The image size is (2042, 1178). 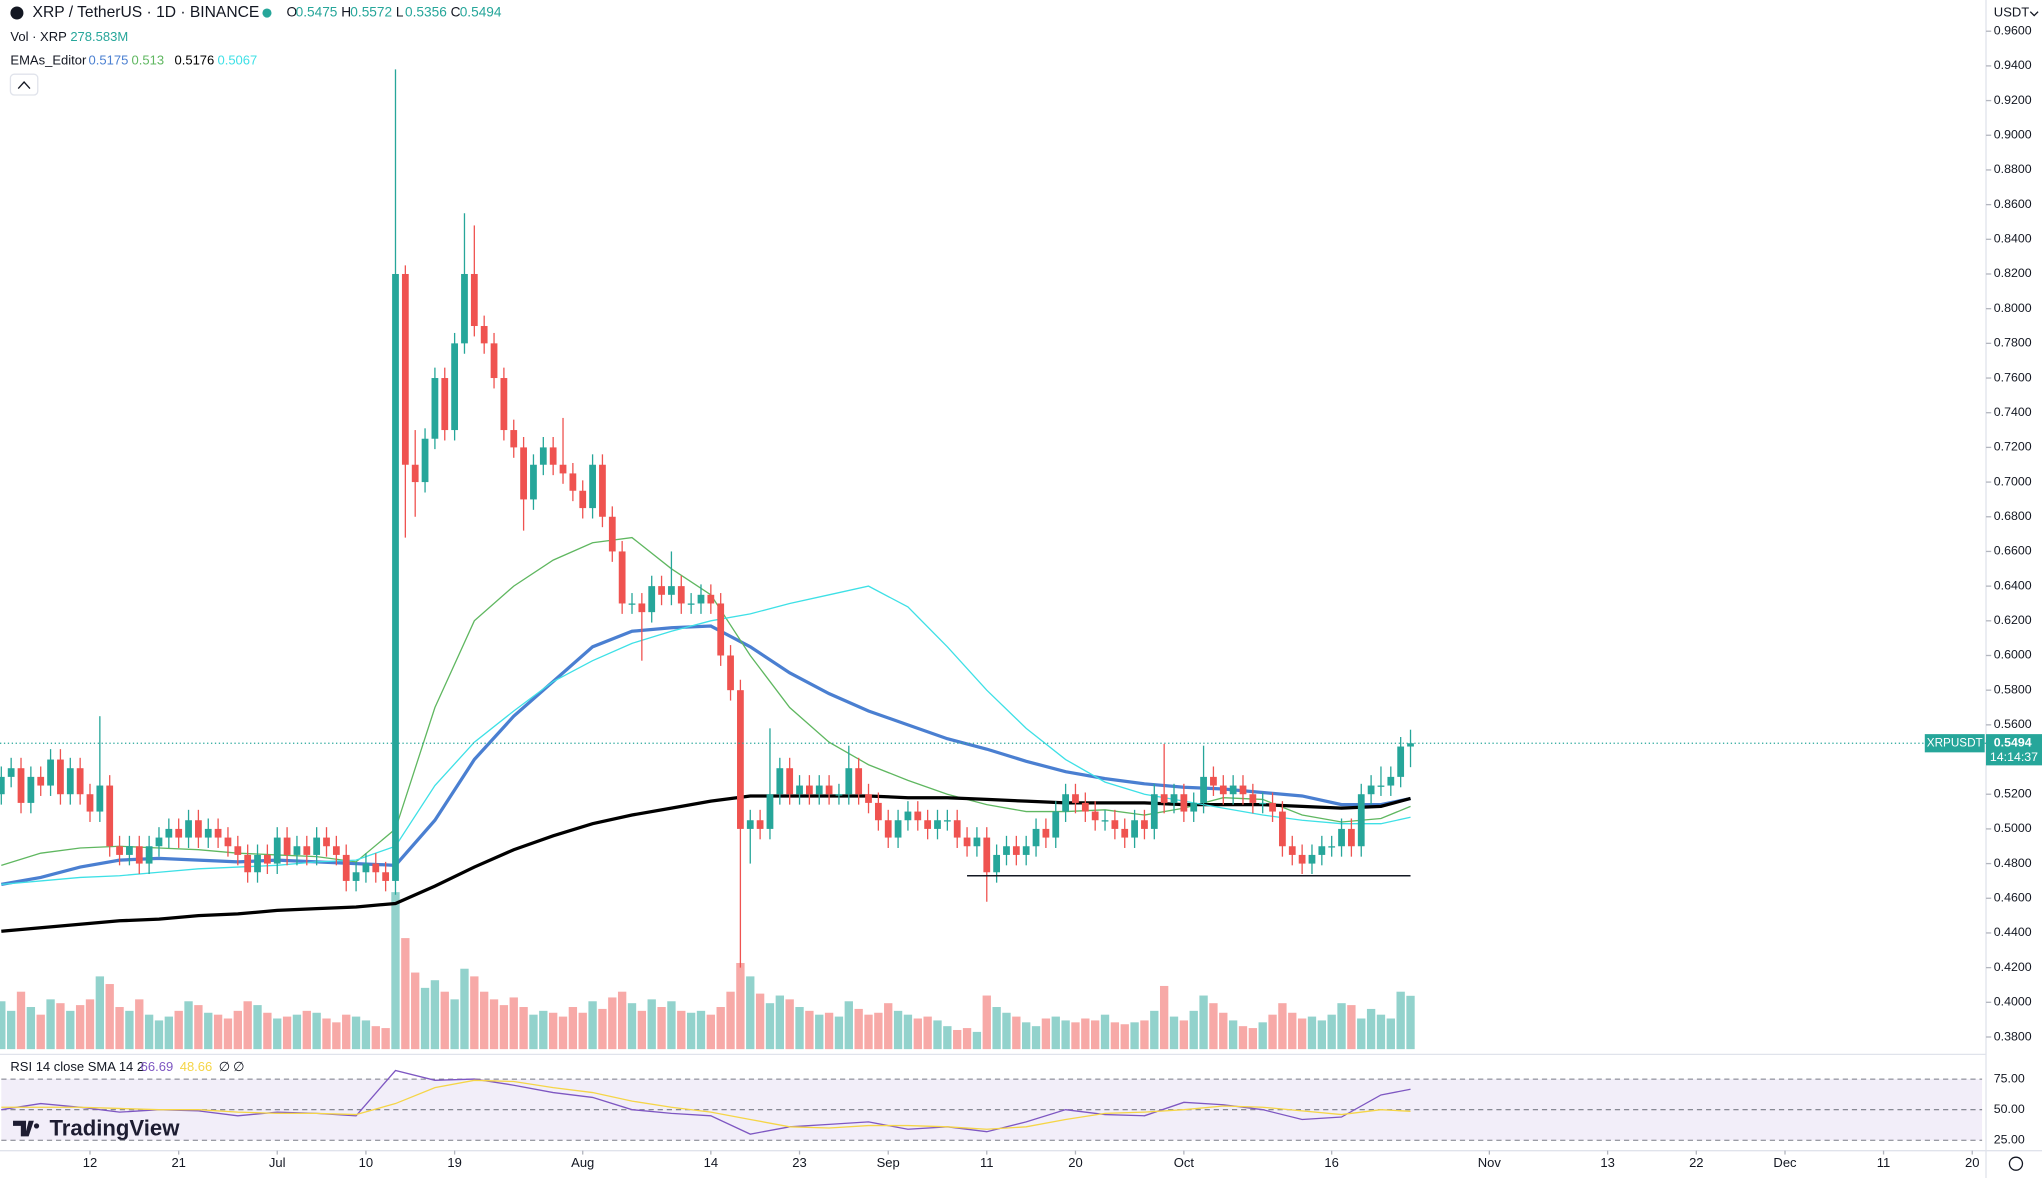 I want to click on y-tick-label: 0.4200, so click(x=2013, y=967).